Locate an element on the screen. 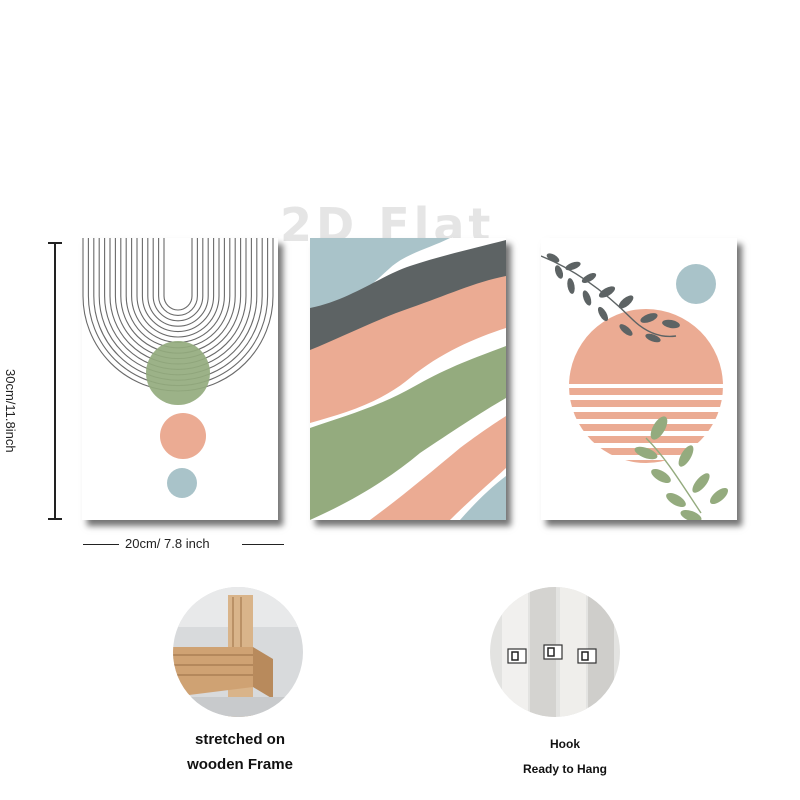  width-label: 20cm/ 7.8 inch is located at coordinates (167, 543).